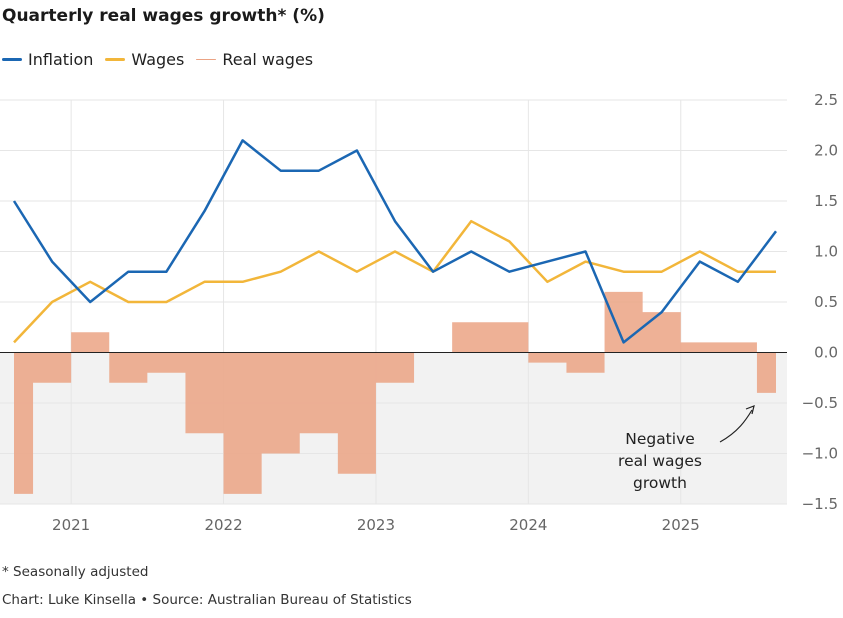 The height and width of the screenshot is (618, 843). Describe the element at coordinates (71, 525) in the screenshot. I see `x-tick-label: 2021` at that location.